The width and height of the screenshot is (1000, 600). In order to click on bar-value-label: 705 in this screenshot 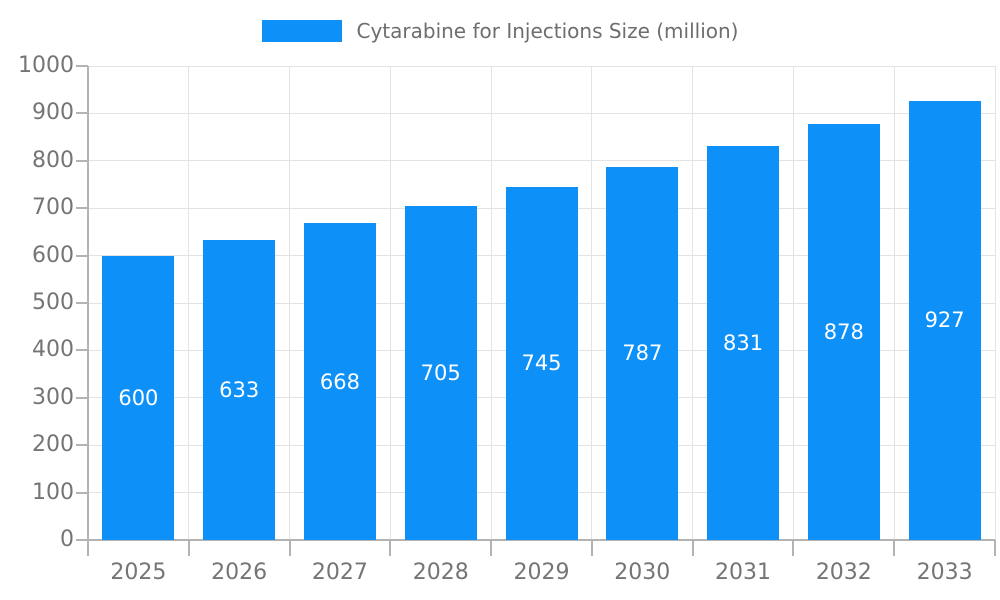, I will do `click(440, 372)`.